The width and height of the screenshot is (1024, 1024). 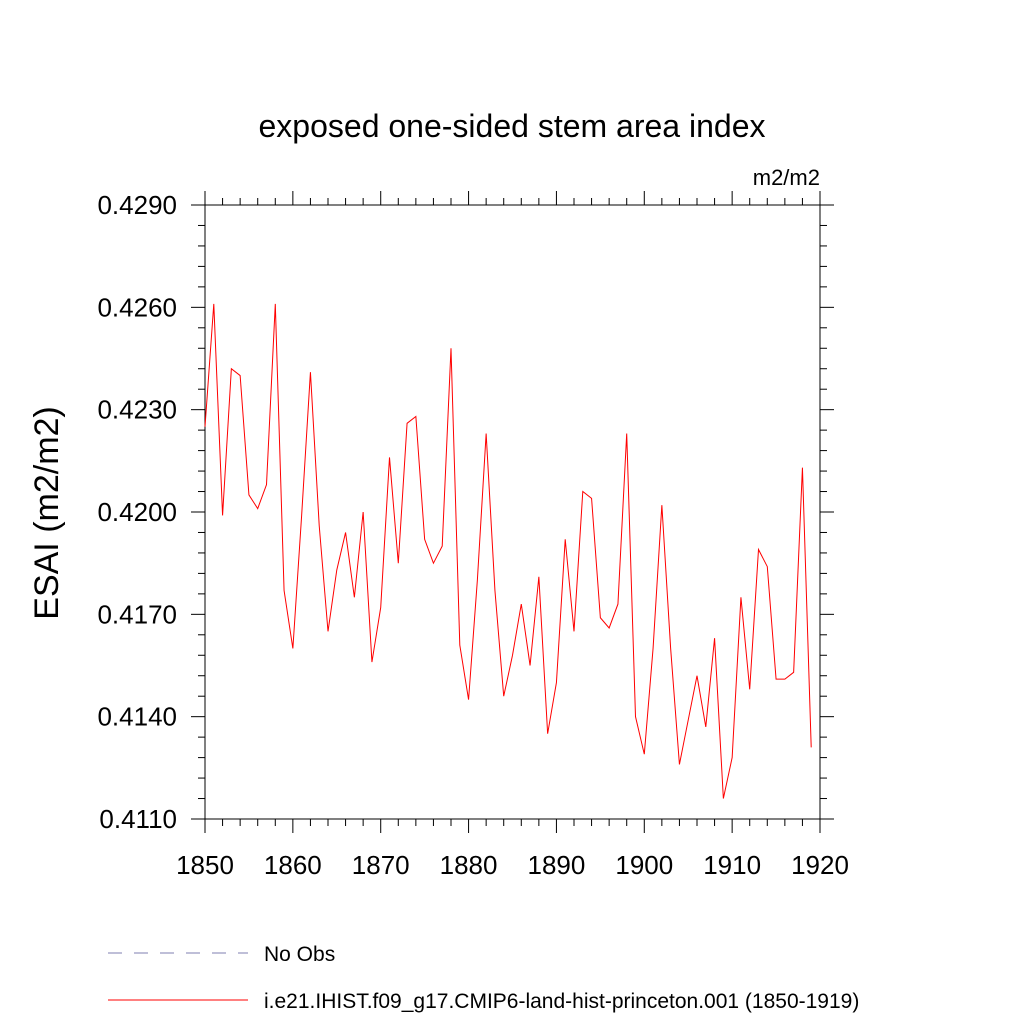 What do you see at coordinates (299, 954) in the screenshot?
I see `legend-label: No Obs` at bounding box center [299, 954].